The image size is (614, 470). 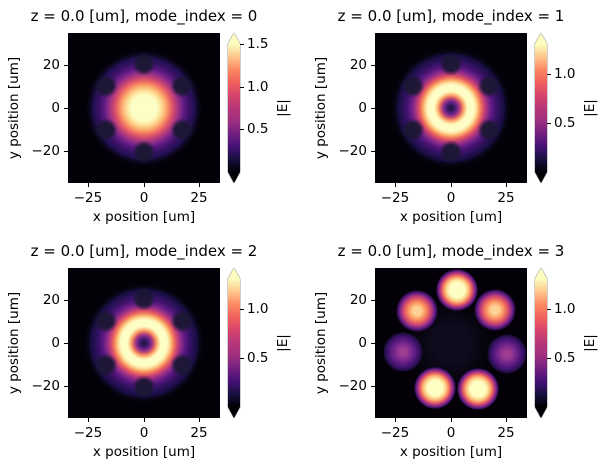 What do you see at coordinates (451, 16) in the screenshot?
I see `plot-title: z = 0.0 [um], mode_index = 1` at bounding box center [451, 16].